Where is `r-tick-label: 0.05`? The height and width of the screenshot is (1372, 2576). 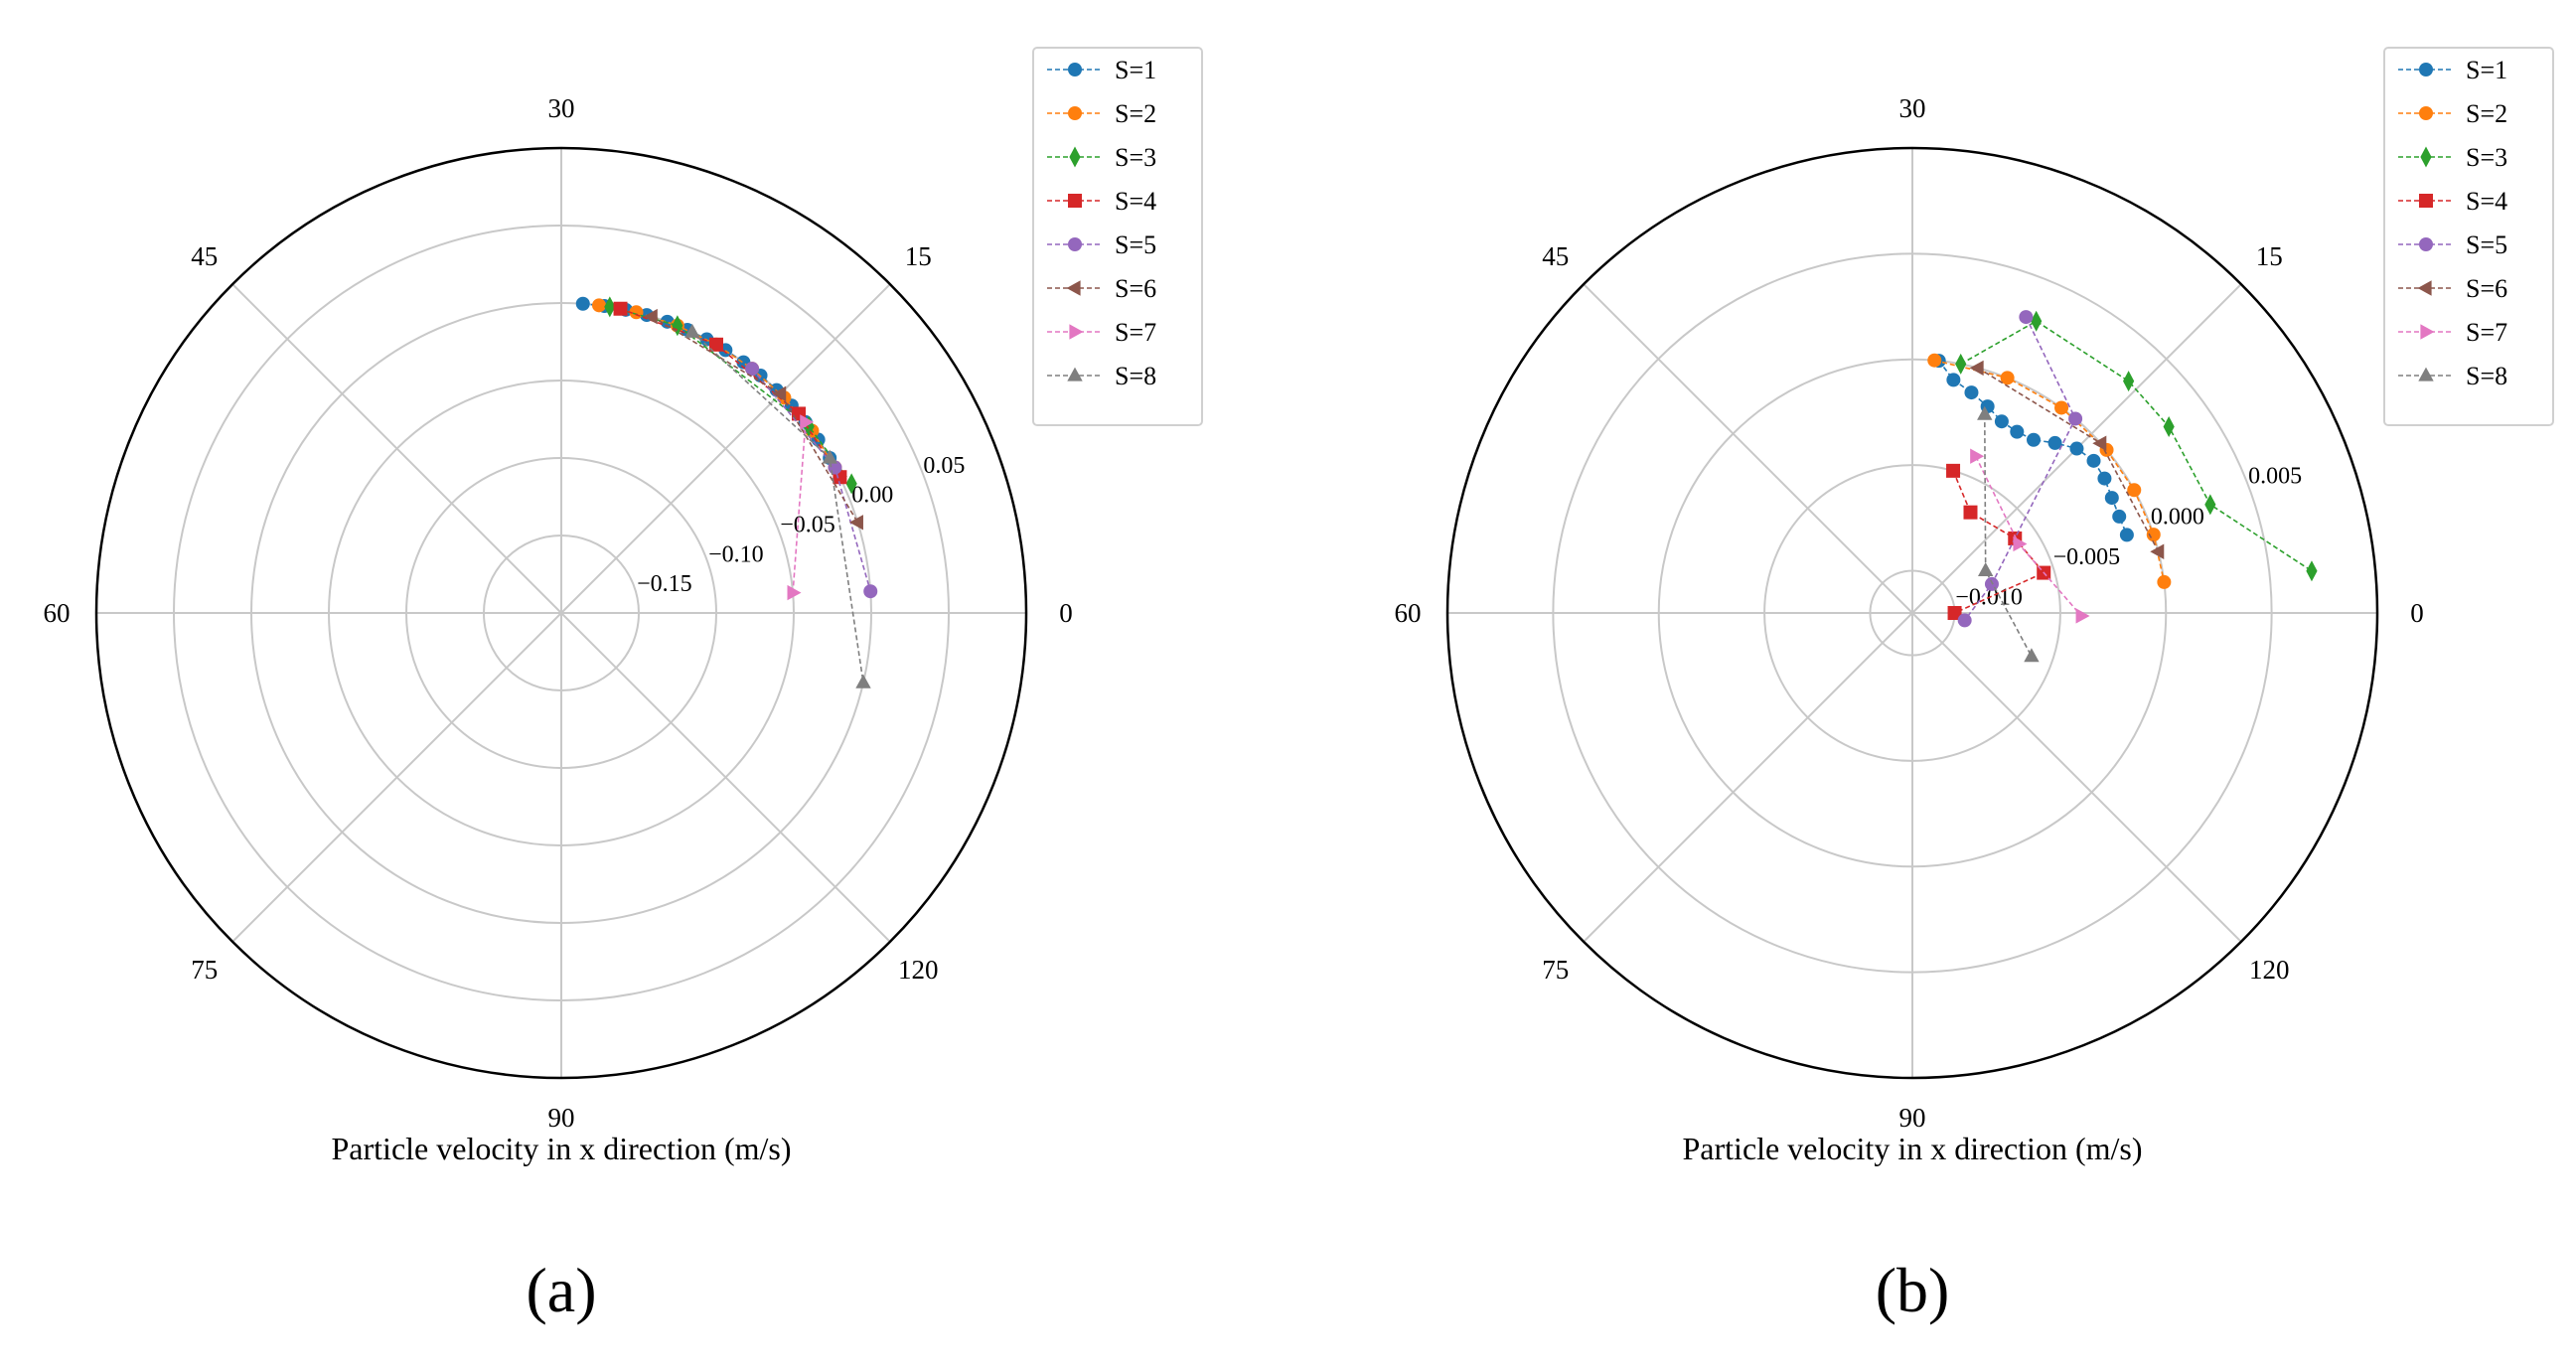 r-tick-label: 0.05 is located at coordinates (944, 466).